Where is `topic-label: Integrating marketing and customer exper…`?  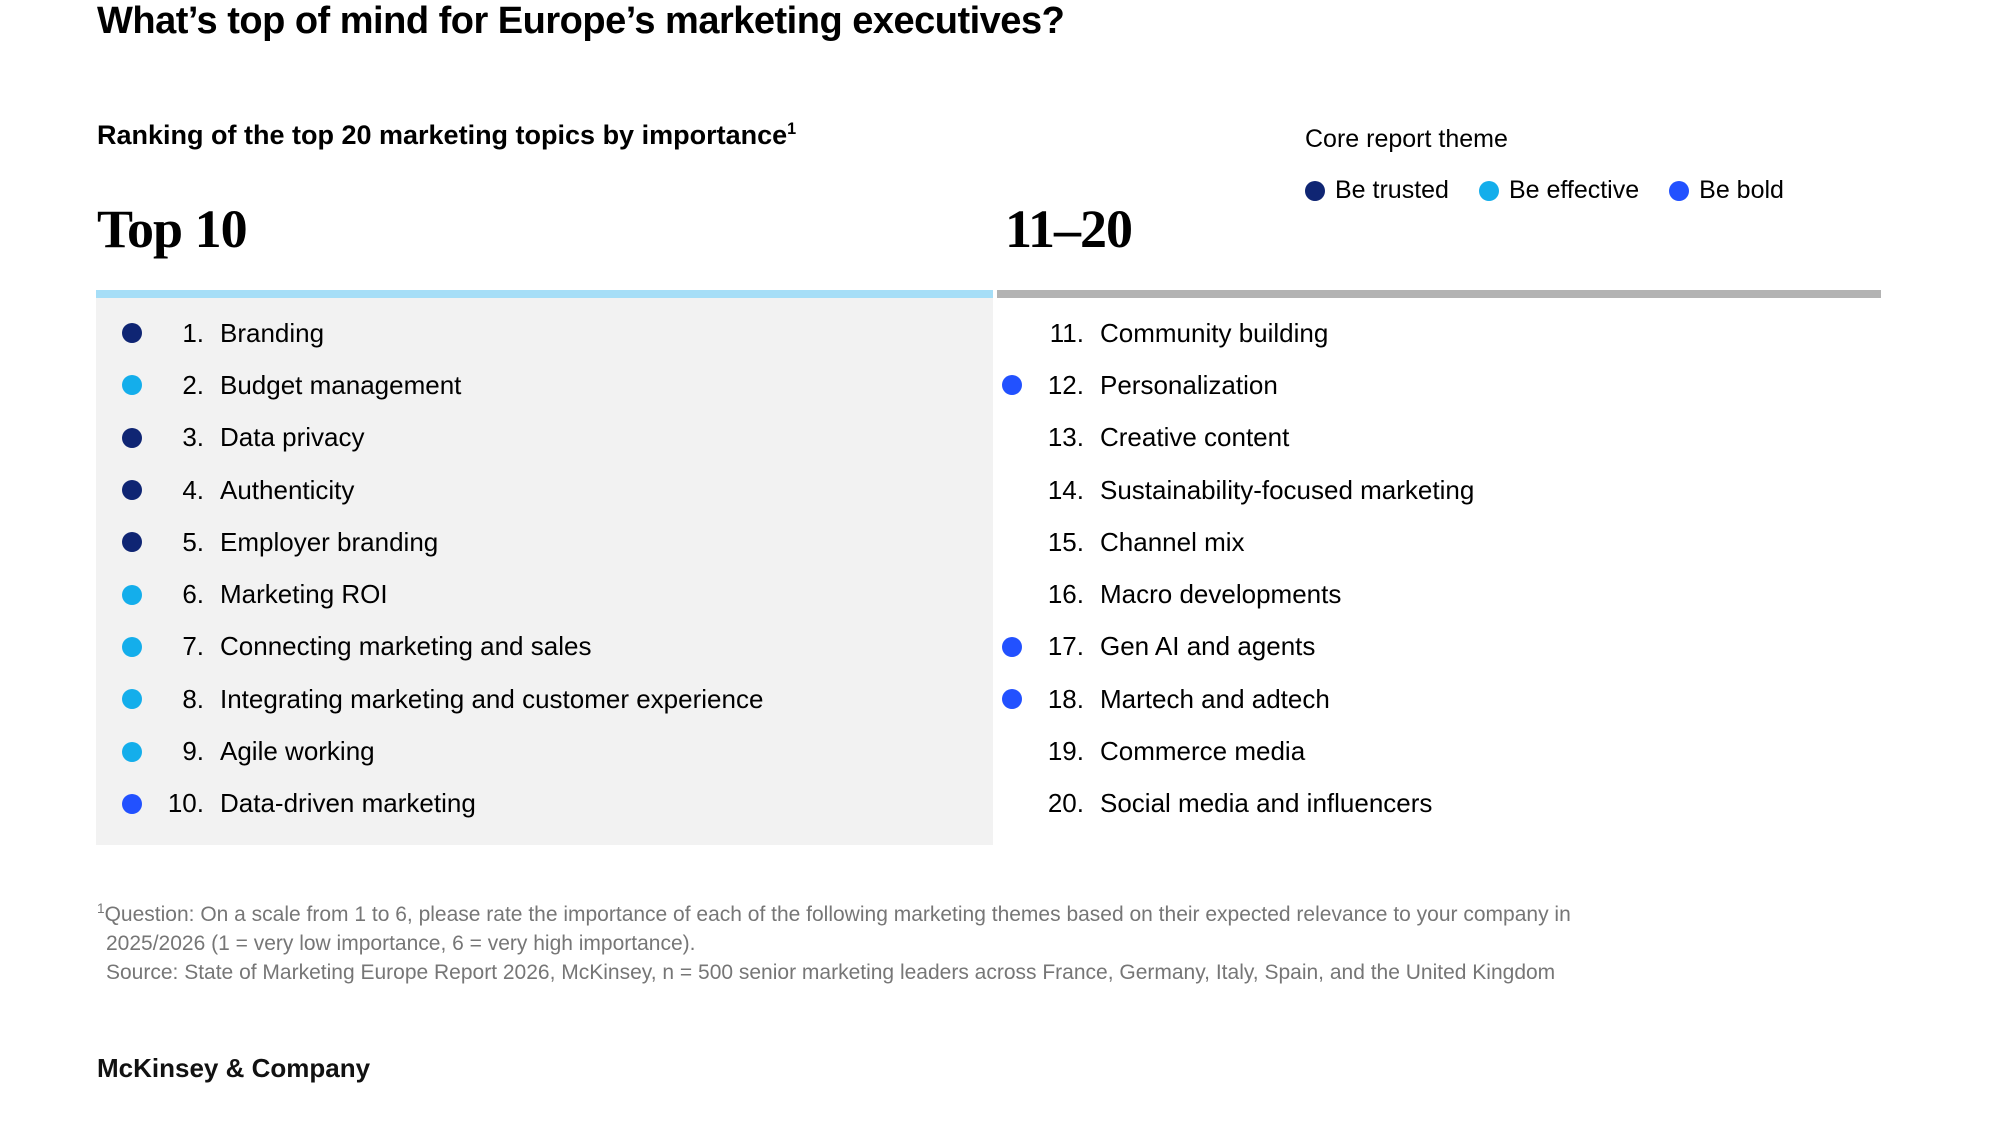 topic-label: Integrating marketing and customer exper… is located at coordinates (492, 698).